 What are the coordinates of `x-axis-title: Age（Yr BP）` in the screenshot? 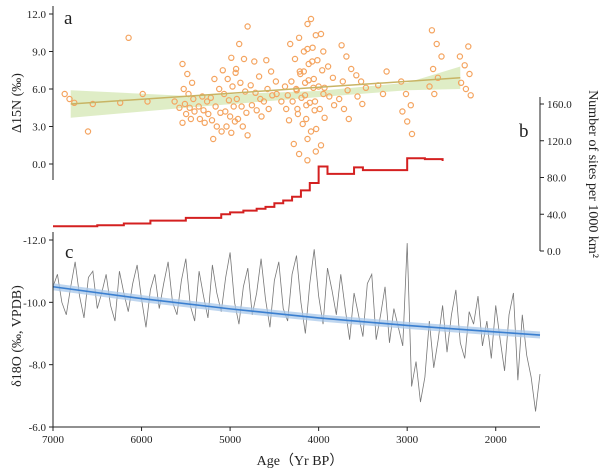 It's located at (300, 461).